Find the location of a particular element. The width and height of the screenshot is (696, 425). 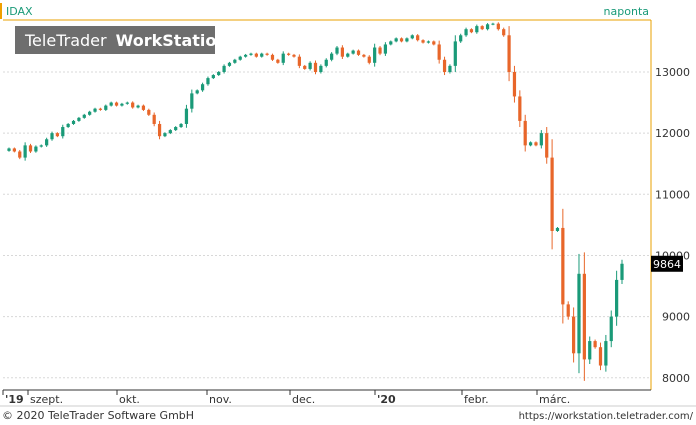

y-tick-label: 11000 is located at coordinates (672, 194).